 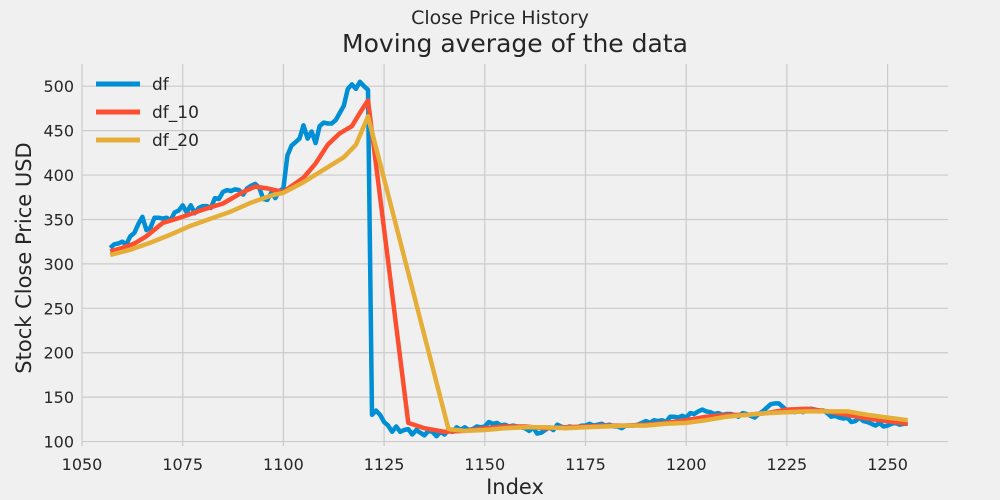 I want to click on legend: df df_10 df_20, so click(x=147, y=113).